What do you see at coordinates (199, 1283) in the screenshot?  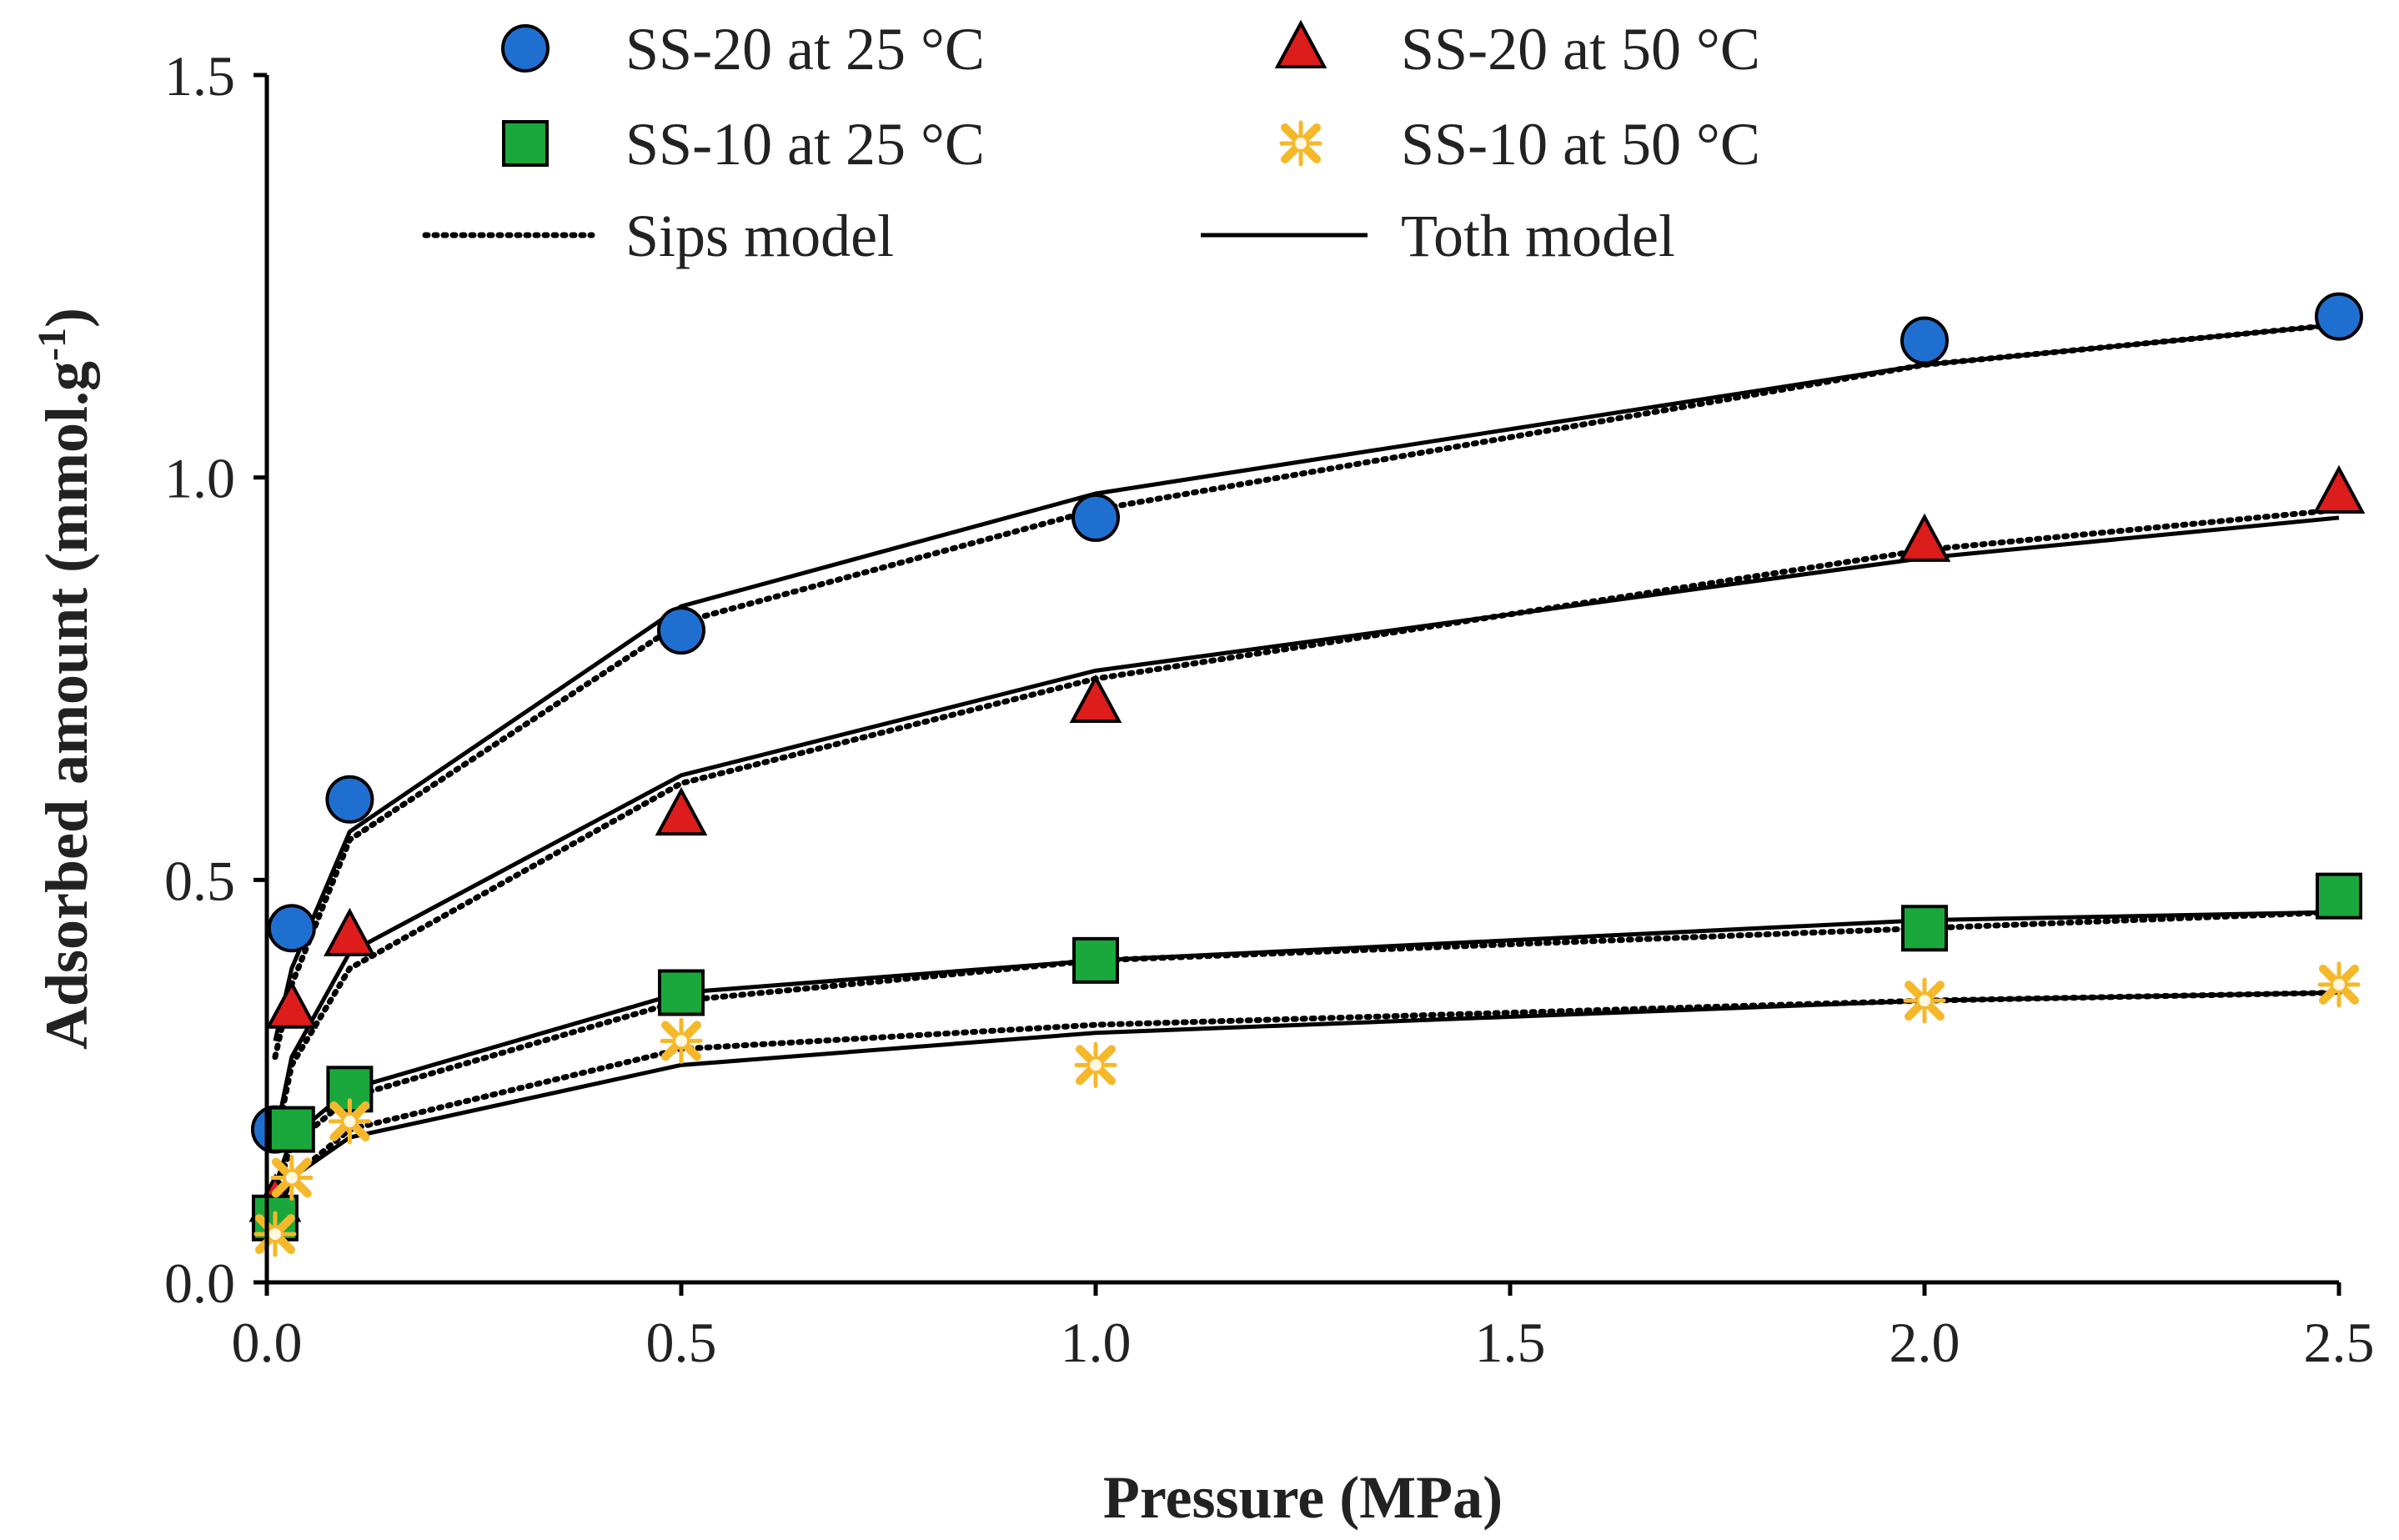 I see `y-tick-label: 0.0` at bounding box center [199, 1283].